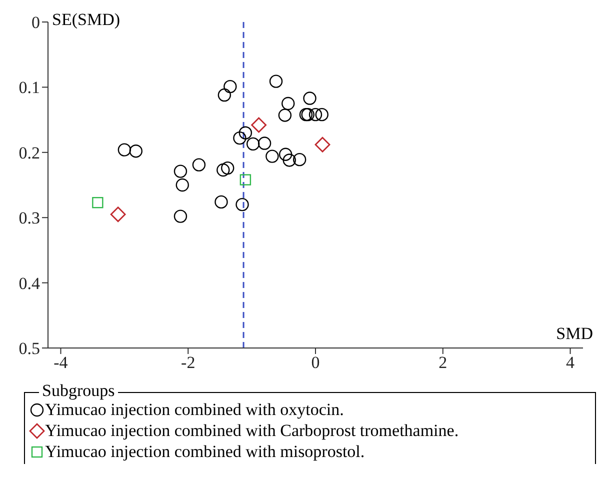 The width and height of the screenshot is (601, 477). I want to click on y-tick-label: 0.2, so click(29, 152).